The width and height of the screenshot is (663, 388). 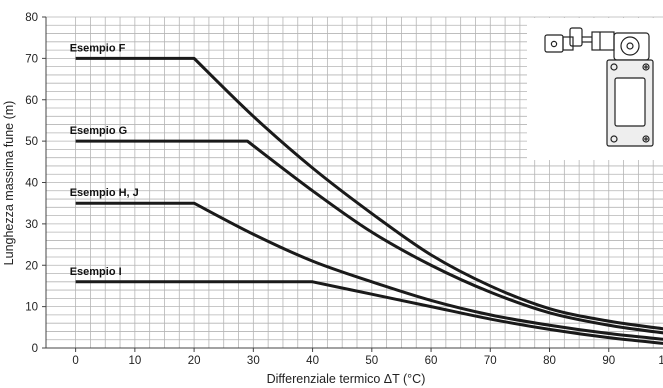 I want to click on cable-pull-switch-icon, so click(x=599, y=87).